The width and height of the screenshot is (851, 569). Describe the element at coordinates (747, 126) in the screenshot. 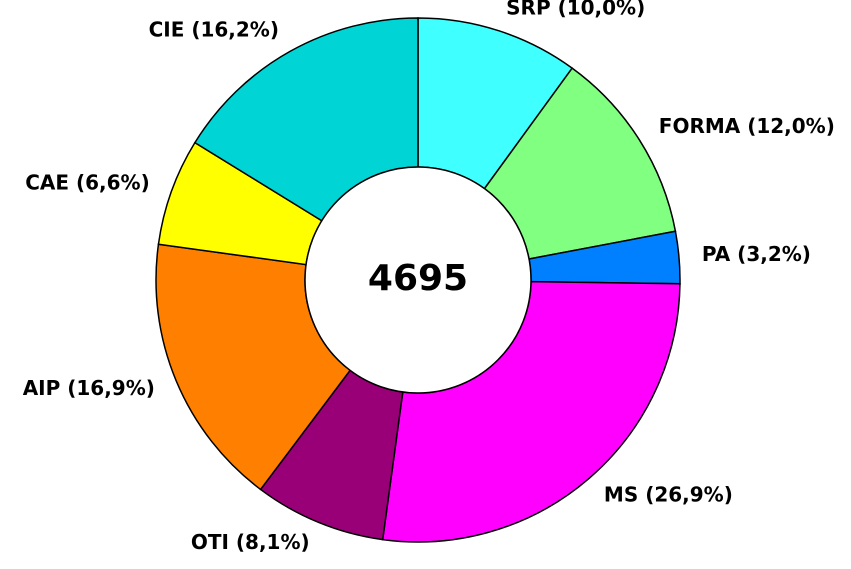

I see `slice-label: FORMA (12,0%)` at that location.